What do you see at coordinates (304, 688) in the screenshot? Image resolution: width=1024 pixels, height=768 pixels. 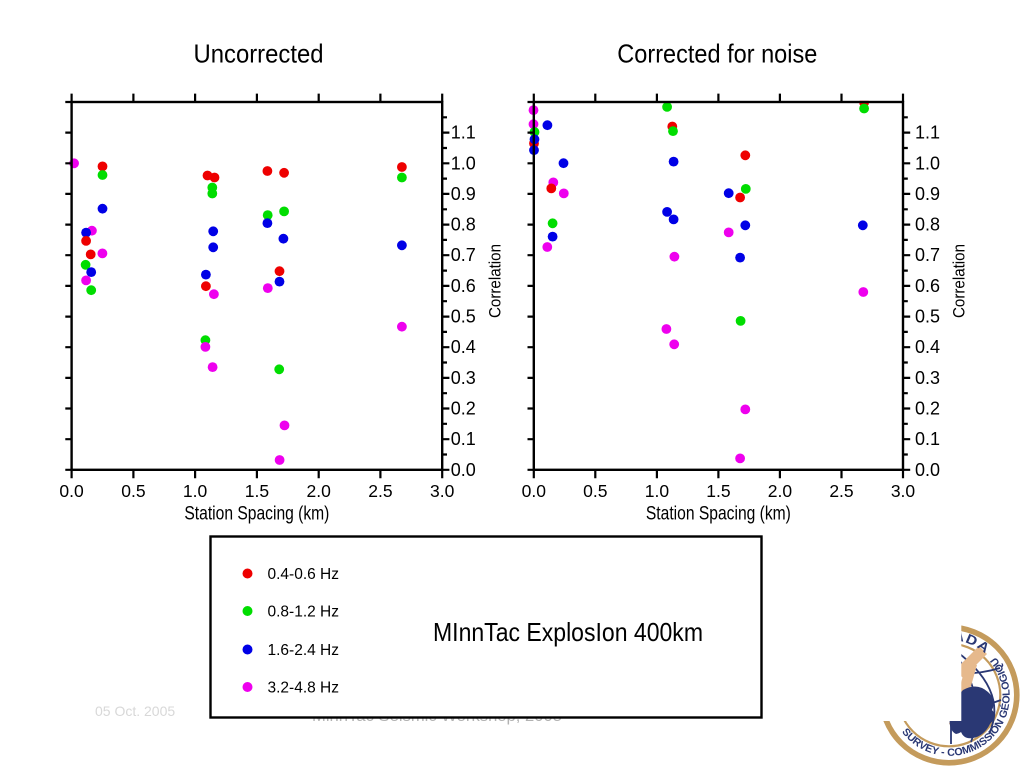 I see `svg-text: 3.2-4.8 Hz` at bounding box center [304, 688].